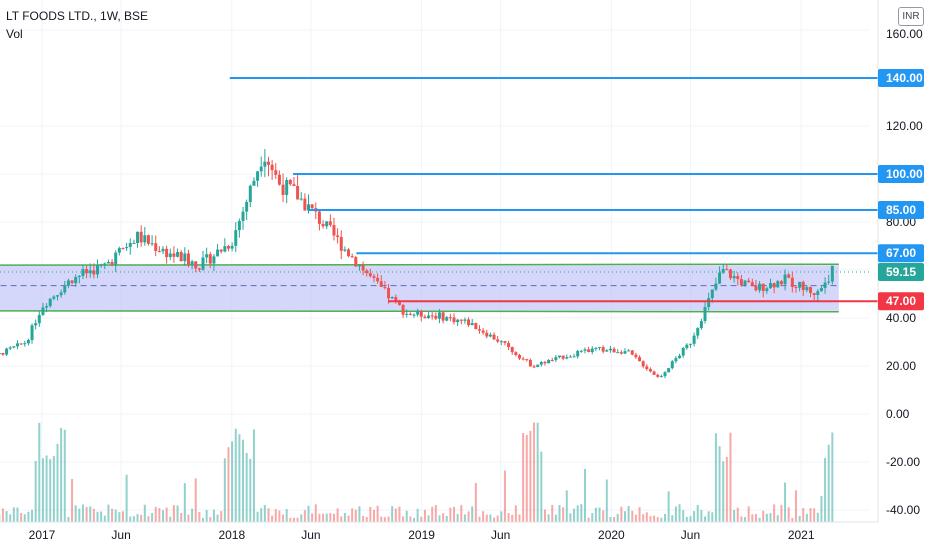 The height and width of the screenshot is (550, 932). What do you see at coordinates (439, 531) in the screenshot?
I see `time-axis: 2017 Jun 2018 Jun 2019 Jun 2020 Jun 2021` at bounding box center [439, 531].